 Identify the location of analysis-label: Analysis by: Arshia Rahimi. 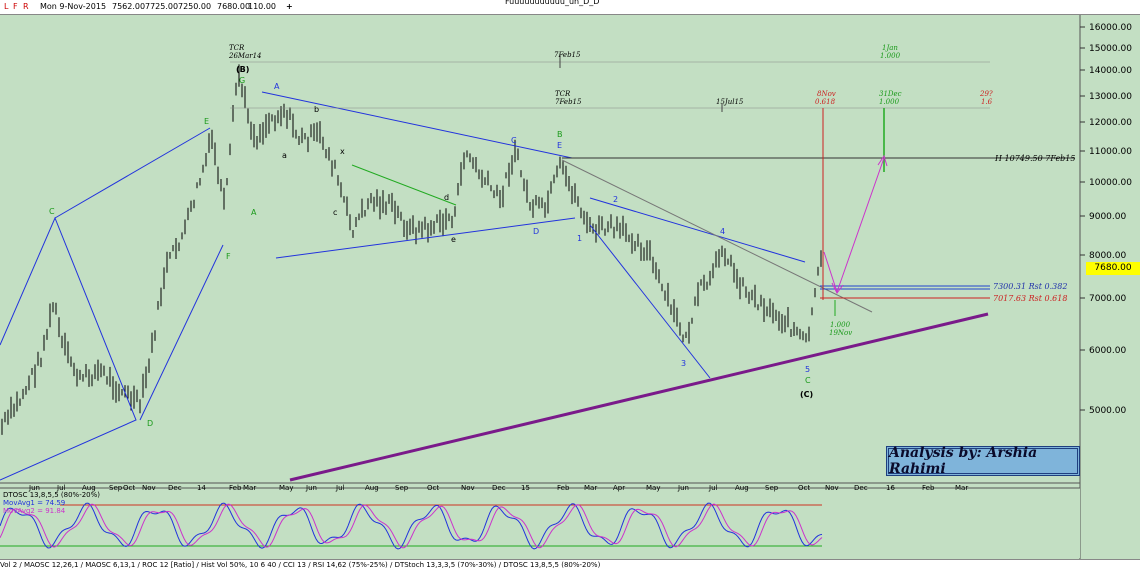
(983, 461).